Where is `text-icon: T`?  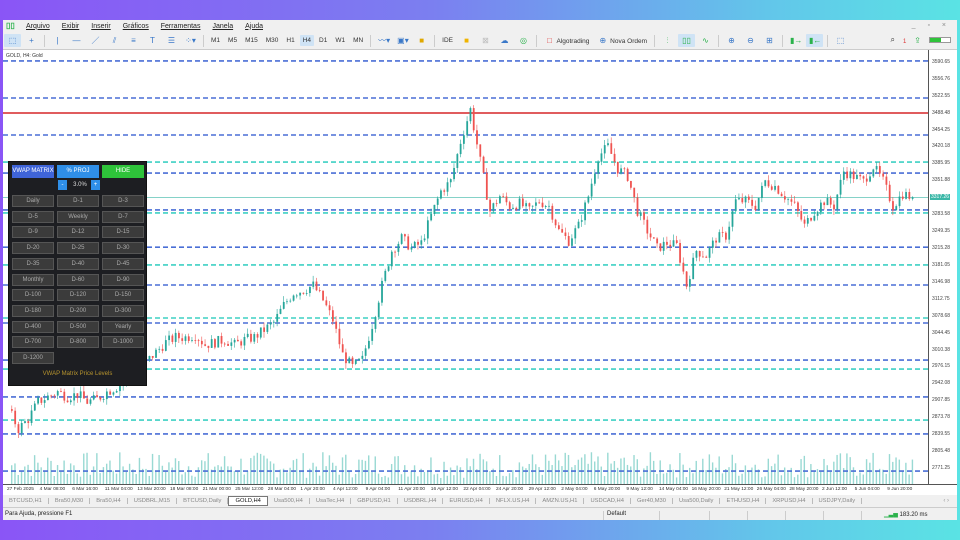
text-icon: T is located at coordinates (152, 40).